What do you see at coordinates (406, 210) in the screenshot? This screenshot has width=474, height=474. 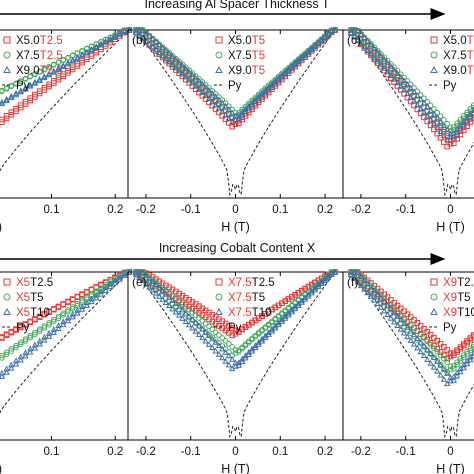 I see `x-tick-label: -0.1` at bounding box center [406, 210].